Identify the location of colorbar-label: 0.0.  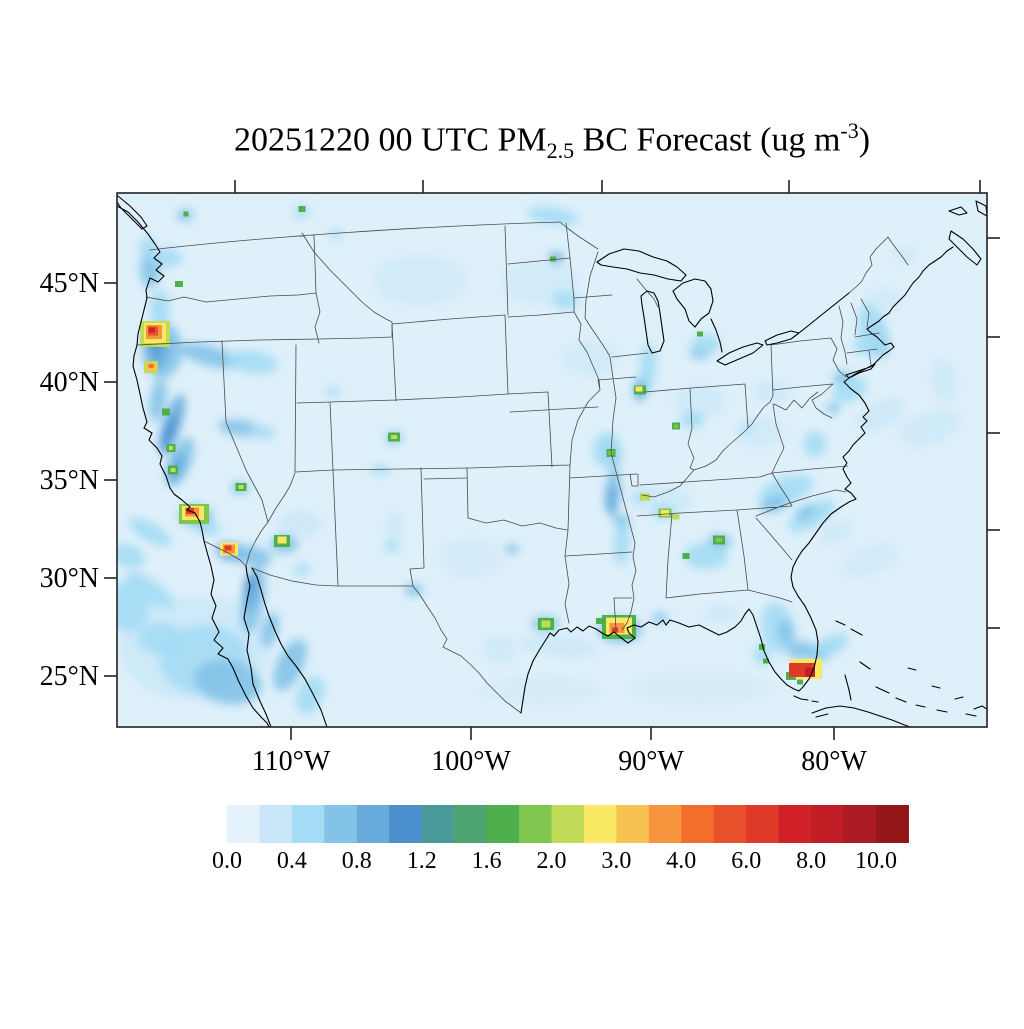
(227, 861).